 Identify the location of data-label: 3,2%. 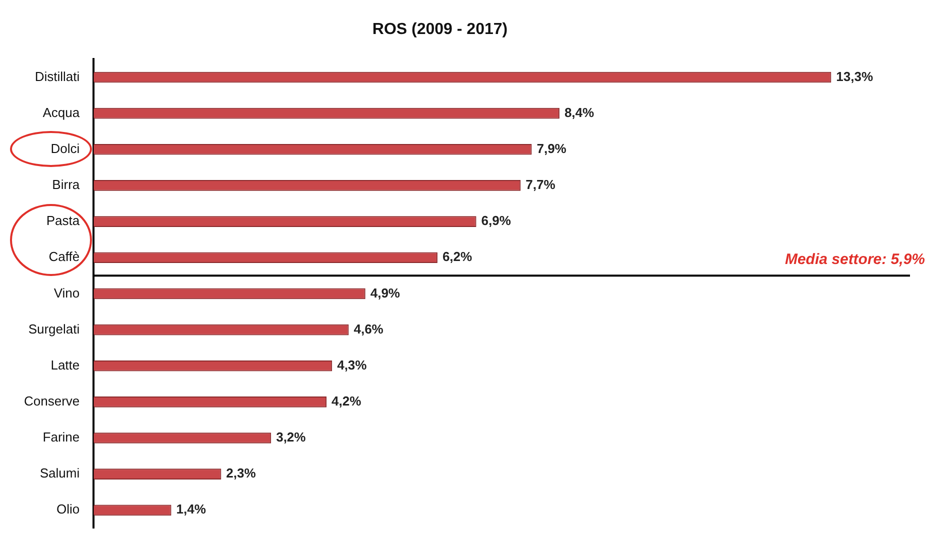
(291, 437).